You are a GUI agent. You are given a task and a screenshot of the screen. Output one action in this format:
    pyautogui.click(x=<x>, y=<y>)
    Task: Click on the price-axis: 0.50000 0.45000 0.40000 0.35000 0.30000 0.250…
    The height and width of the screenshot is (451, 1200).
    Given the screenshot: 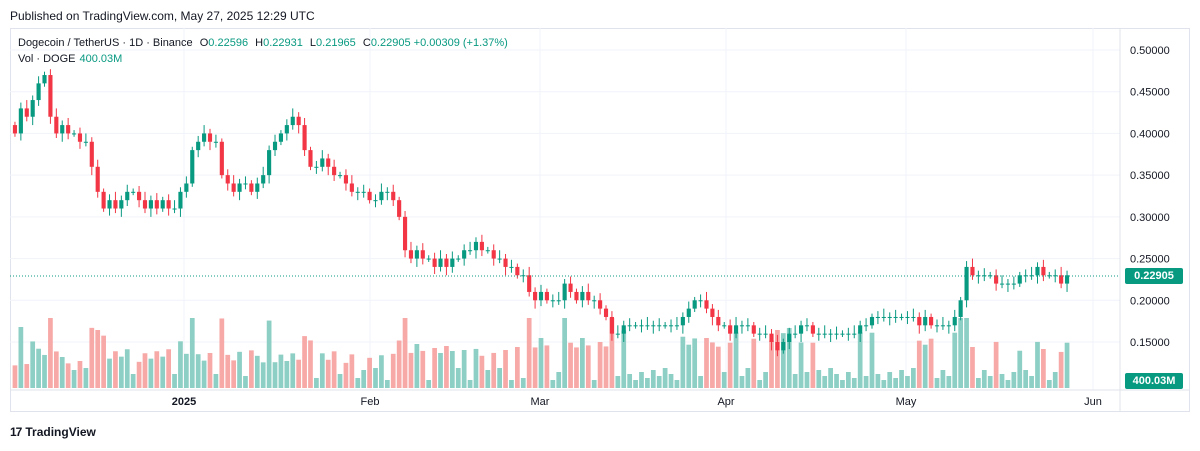 What is the action you would take?
    pyautogui.click(x=1150, y=197)
    